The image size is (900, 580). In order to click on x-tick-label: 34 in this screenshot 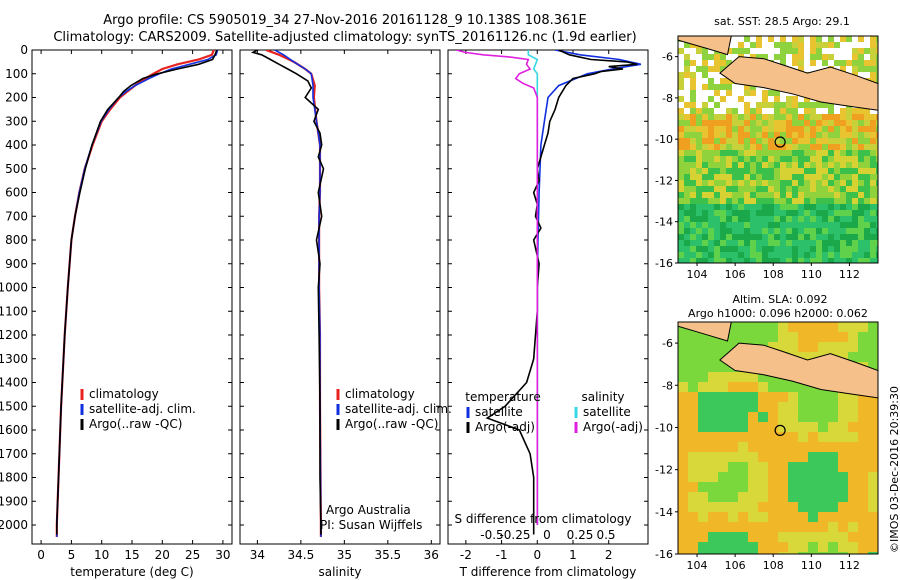, I will do `click(257, 555)`.